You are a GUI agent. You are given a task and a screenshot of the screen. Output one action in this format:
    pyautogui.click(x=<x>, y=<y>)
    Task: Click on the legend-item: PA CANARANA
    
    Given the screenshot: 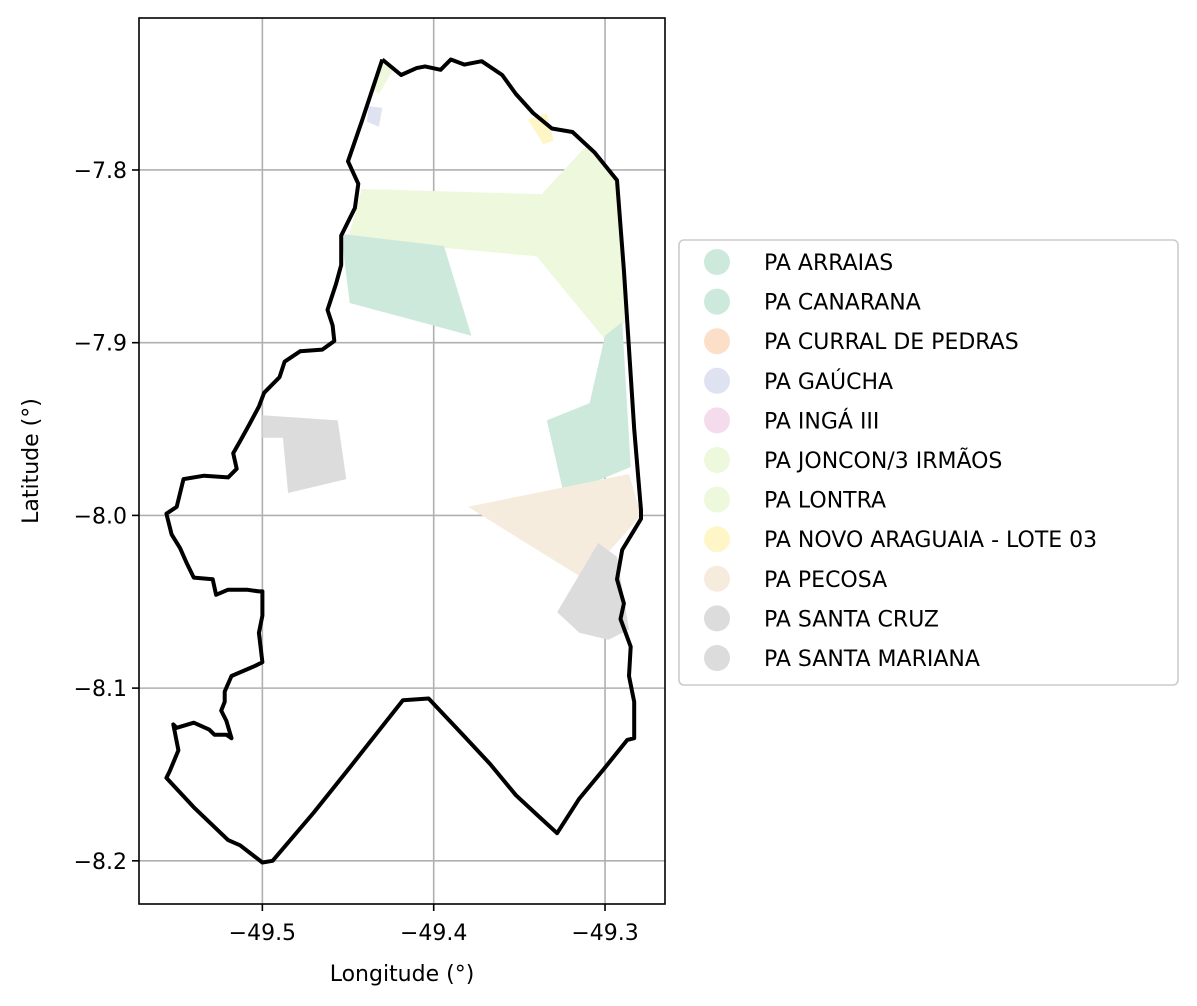 What is the action you would take?
    pyautogui.click(x=812, y=302)
    